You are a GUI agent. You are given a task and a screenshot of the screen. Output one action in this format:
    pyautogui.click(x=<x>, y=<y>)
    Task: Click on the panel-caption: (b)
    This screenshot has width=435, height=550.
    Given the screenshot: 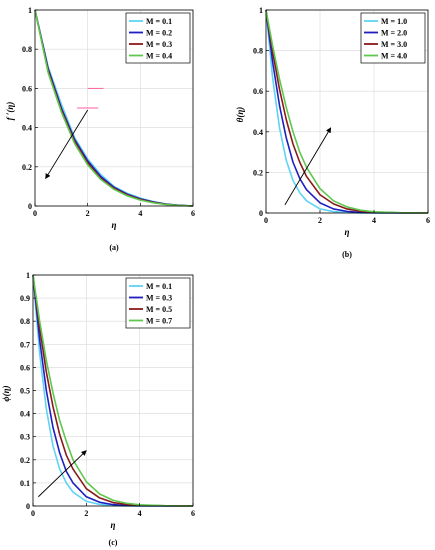 What is the action you would take?
    pyautogui.click(x=347, y=254)
    